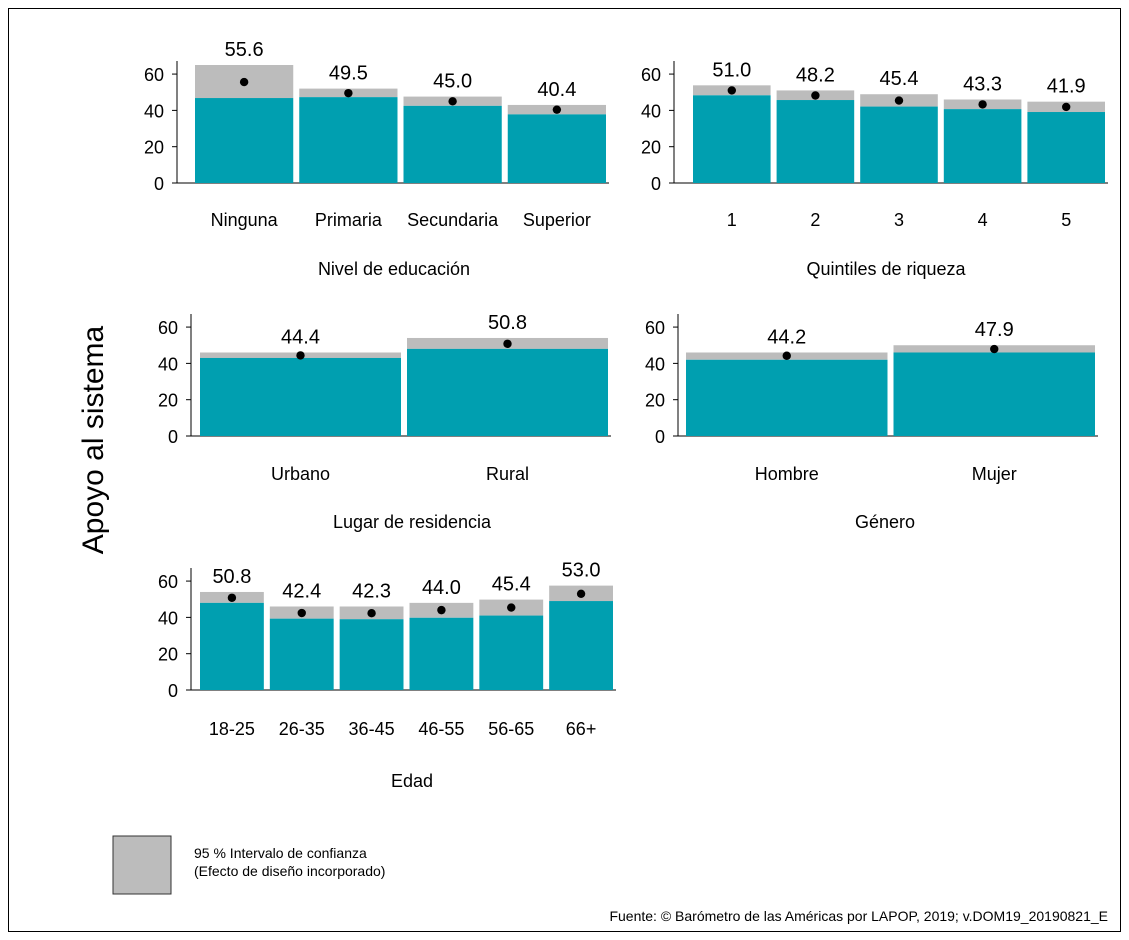 The image size is (1129, 940). What do you see at coordinates (245, 220) in the screenshot?
I see `category-label: Ninguna` at bounding box center [245, 220].